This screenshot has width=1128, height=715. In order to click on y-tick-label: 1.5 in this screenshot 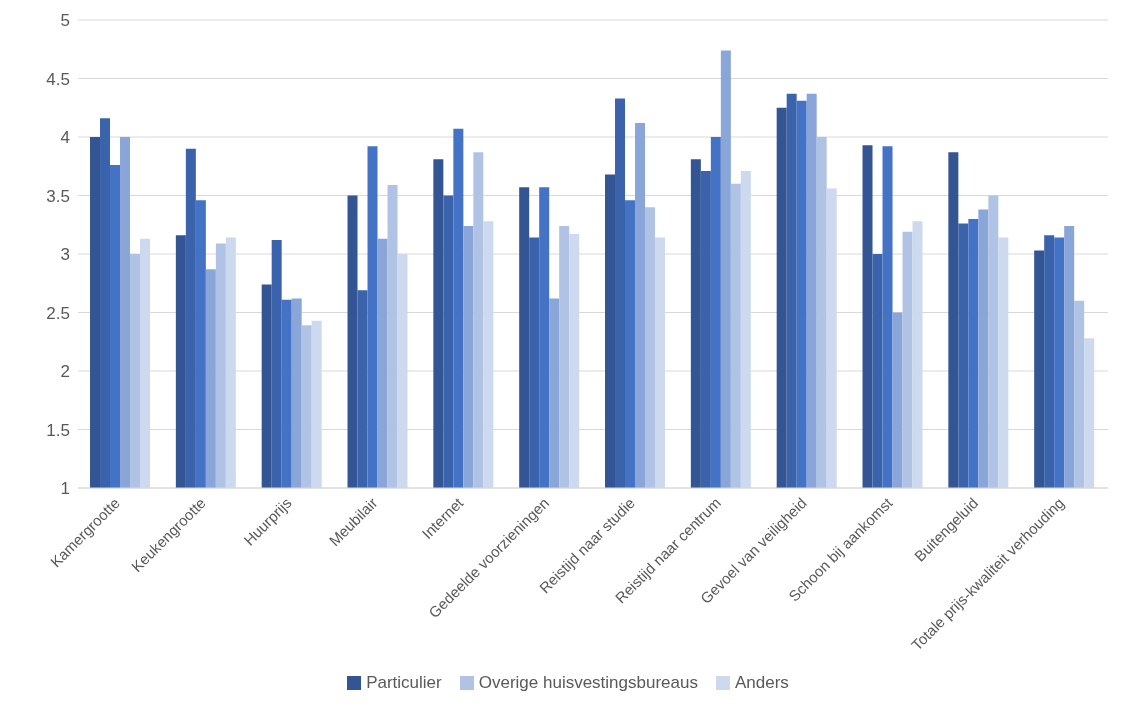, I will do `click(58, 430)`.